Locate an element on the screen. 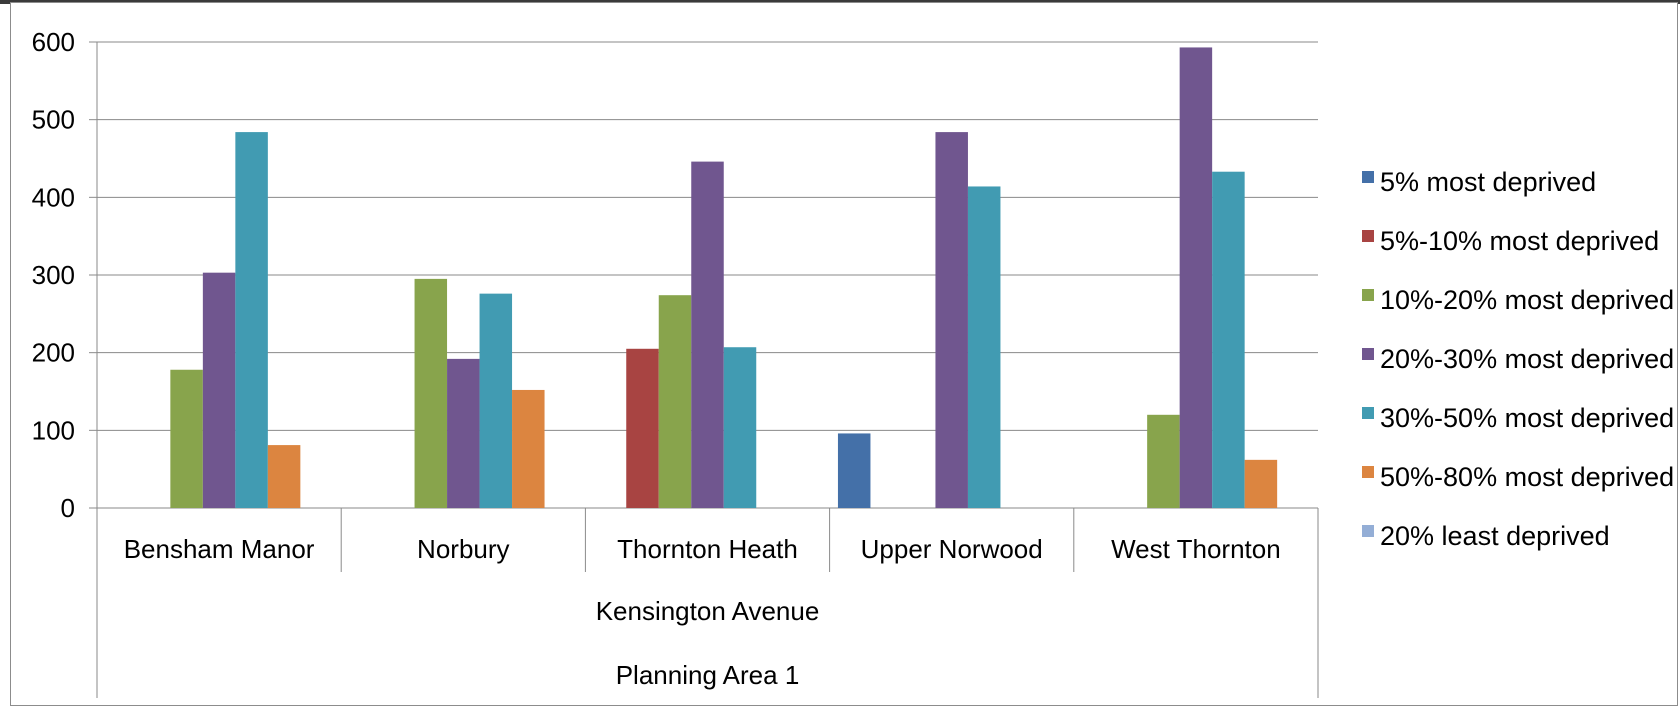  category-label: Bensham Manor is located at coordinates (219, 549).